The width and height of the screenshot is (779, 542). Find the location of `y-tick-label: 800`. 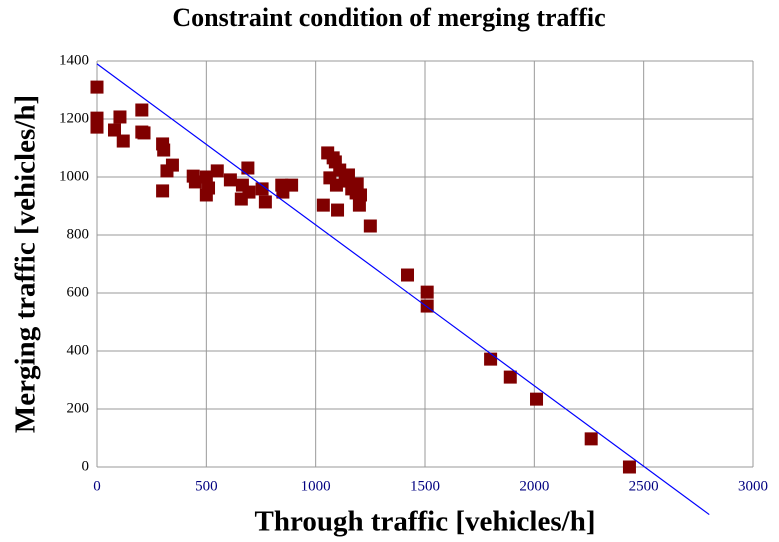

y-tick-label: 800 is located at coordinates (78, 234).